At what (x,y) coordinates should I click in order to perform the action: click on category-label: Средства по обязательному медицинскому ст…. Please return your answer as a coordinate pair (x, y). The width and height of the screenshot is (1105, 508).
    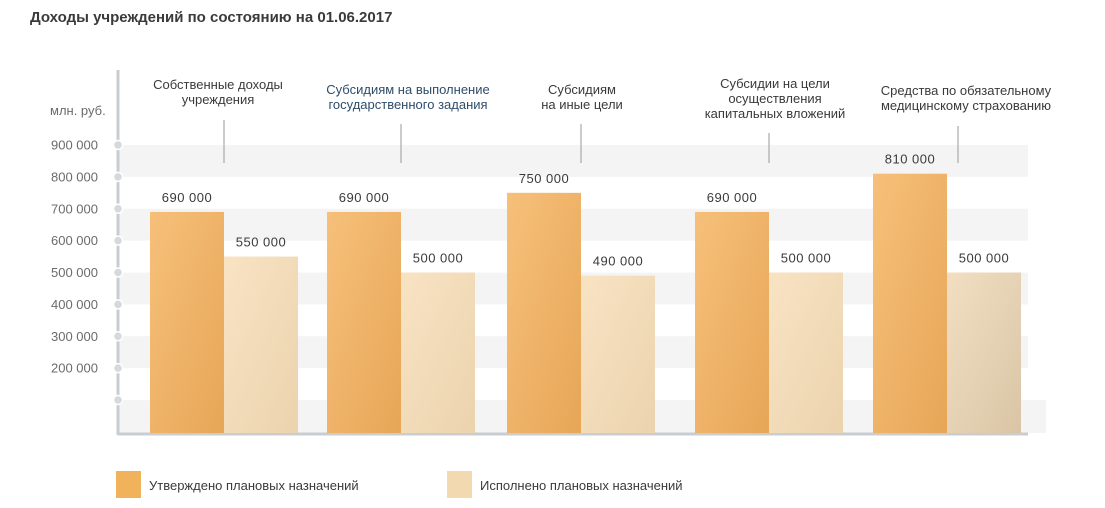
    Looking at the image, I should click on (966, 98).